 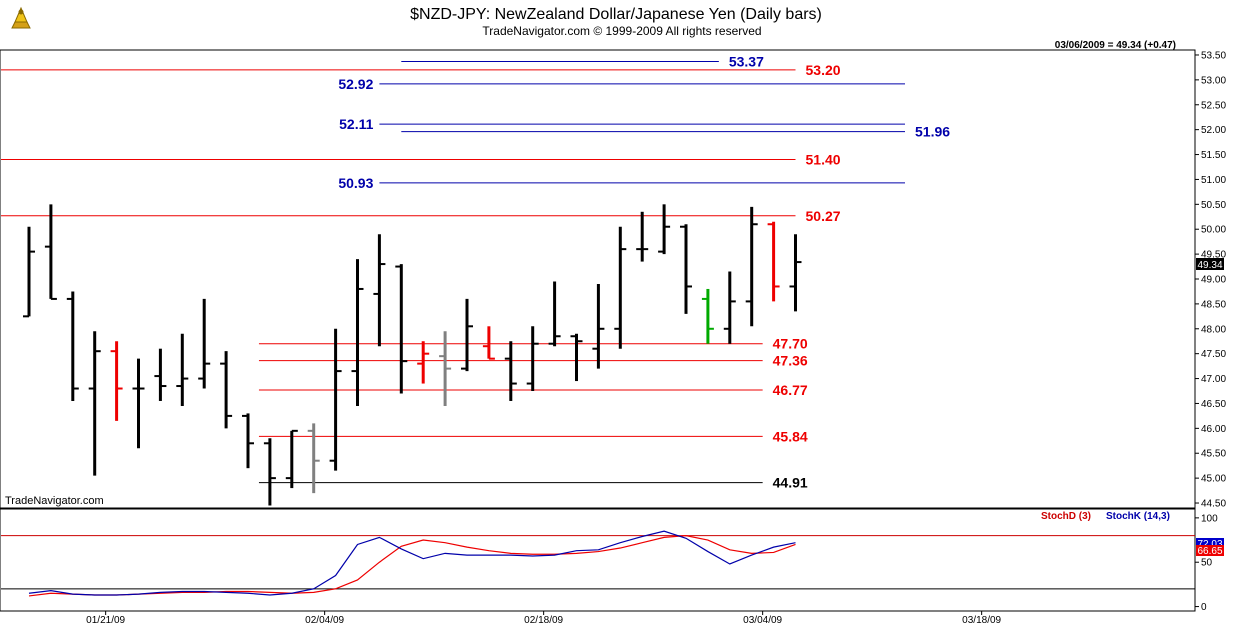 What do you see at coordinates (1213, 155) in the screenshot?
I see `price-y-tick-label-14: 51.50` at bounding box center [1213, 155].